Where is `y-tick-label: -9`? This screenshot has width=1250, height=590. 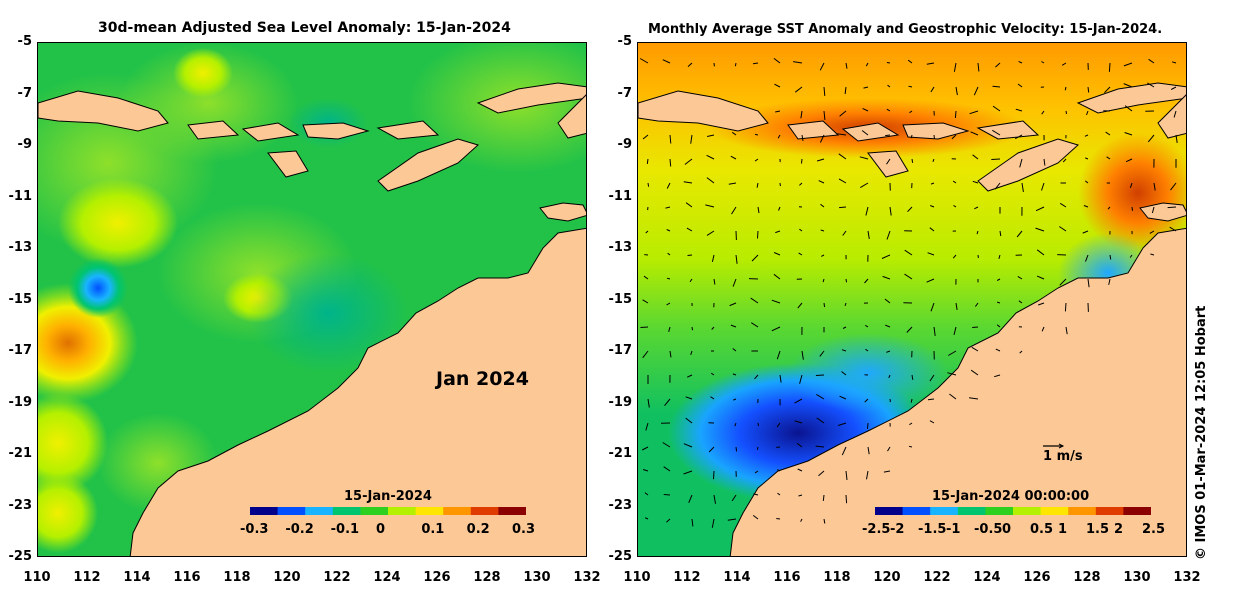
y-tick-label: -9 is located at coordinates (24, 144).